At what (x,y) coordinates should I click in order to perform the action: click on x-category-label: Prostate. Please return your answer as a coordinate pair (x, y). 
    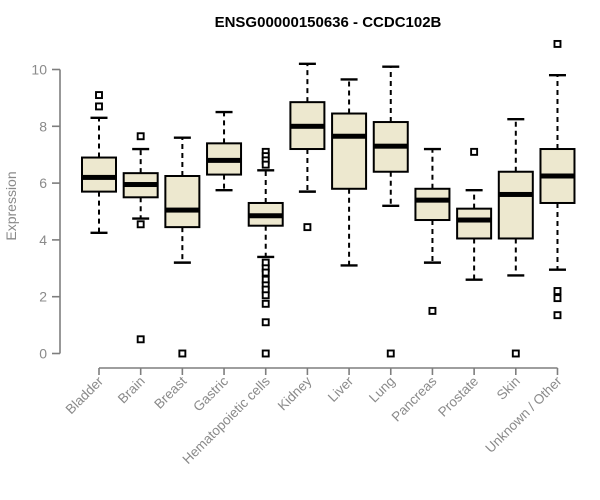
    Looking at the image, I should click on (458, 397).